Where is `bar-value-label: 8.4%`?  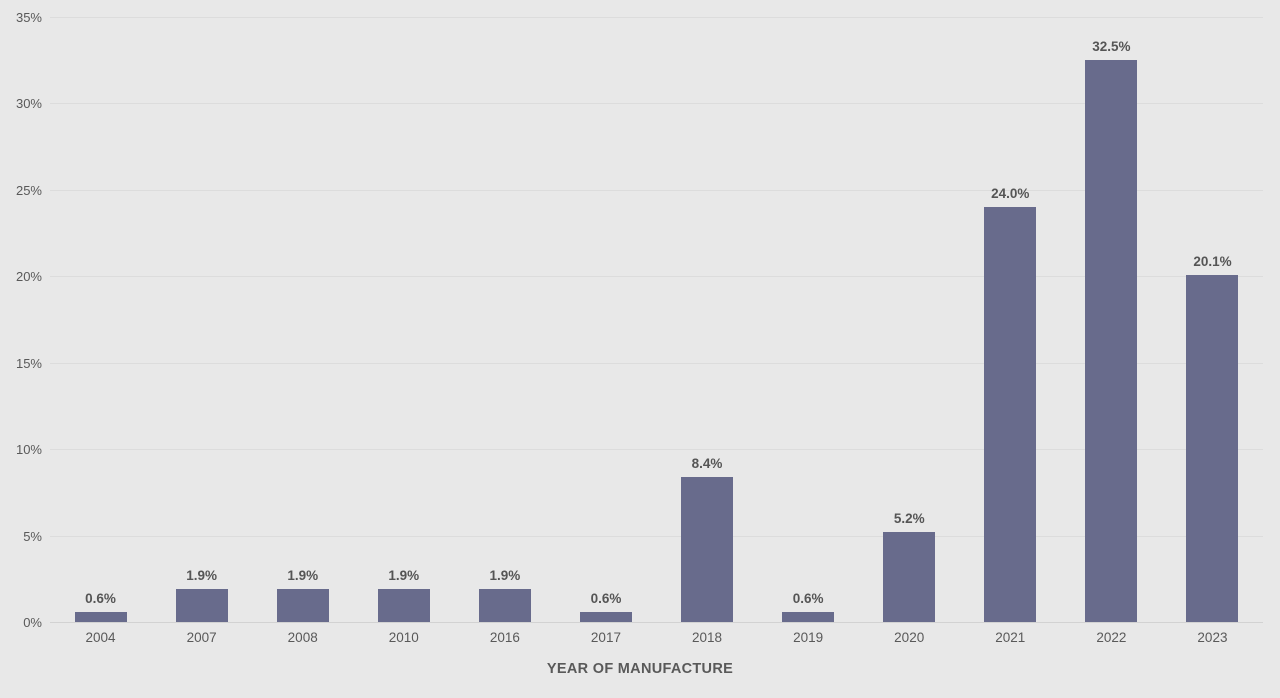 bar-value-label: 8.4% is located at coordinates (707, 463).